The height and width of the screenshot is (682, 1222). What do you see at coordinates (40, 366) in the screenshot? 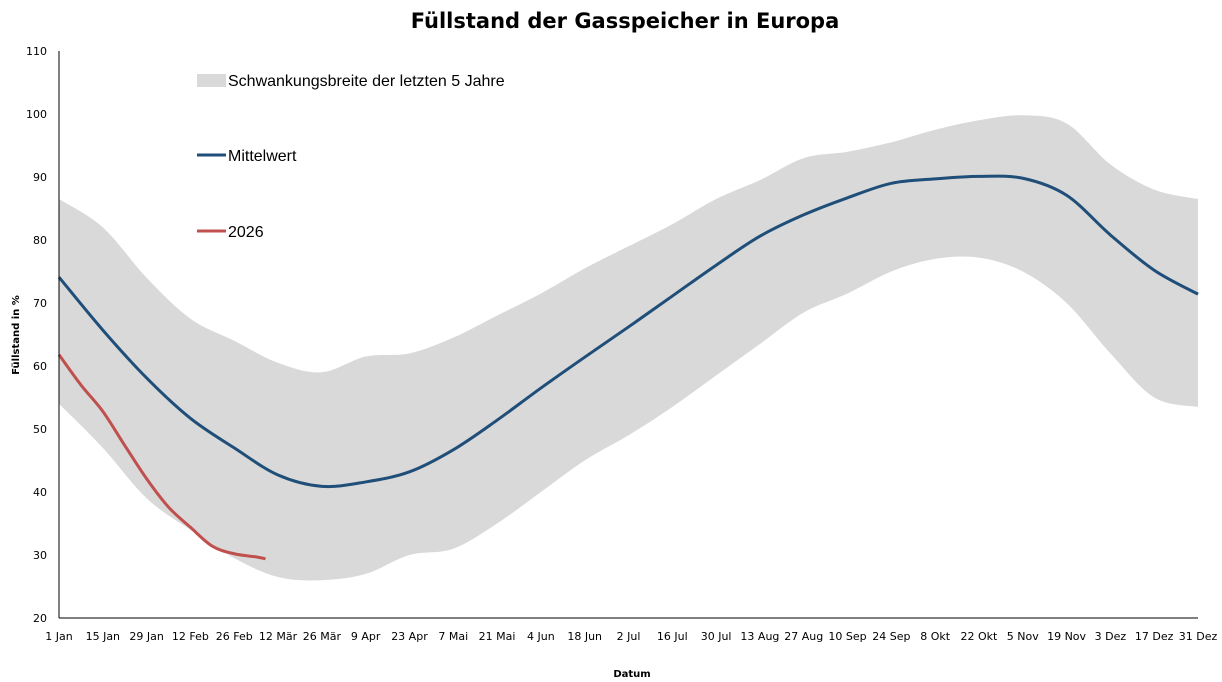
I see `y-tick-label: 60` at bounding box center [40, 366].